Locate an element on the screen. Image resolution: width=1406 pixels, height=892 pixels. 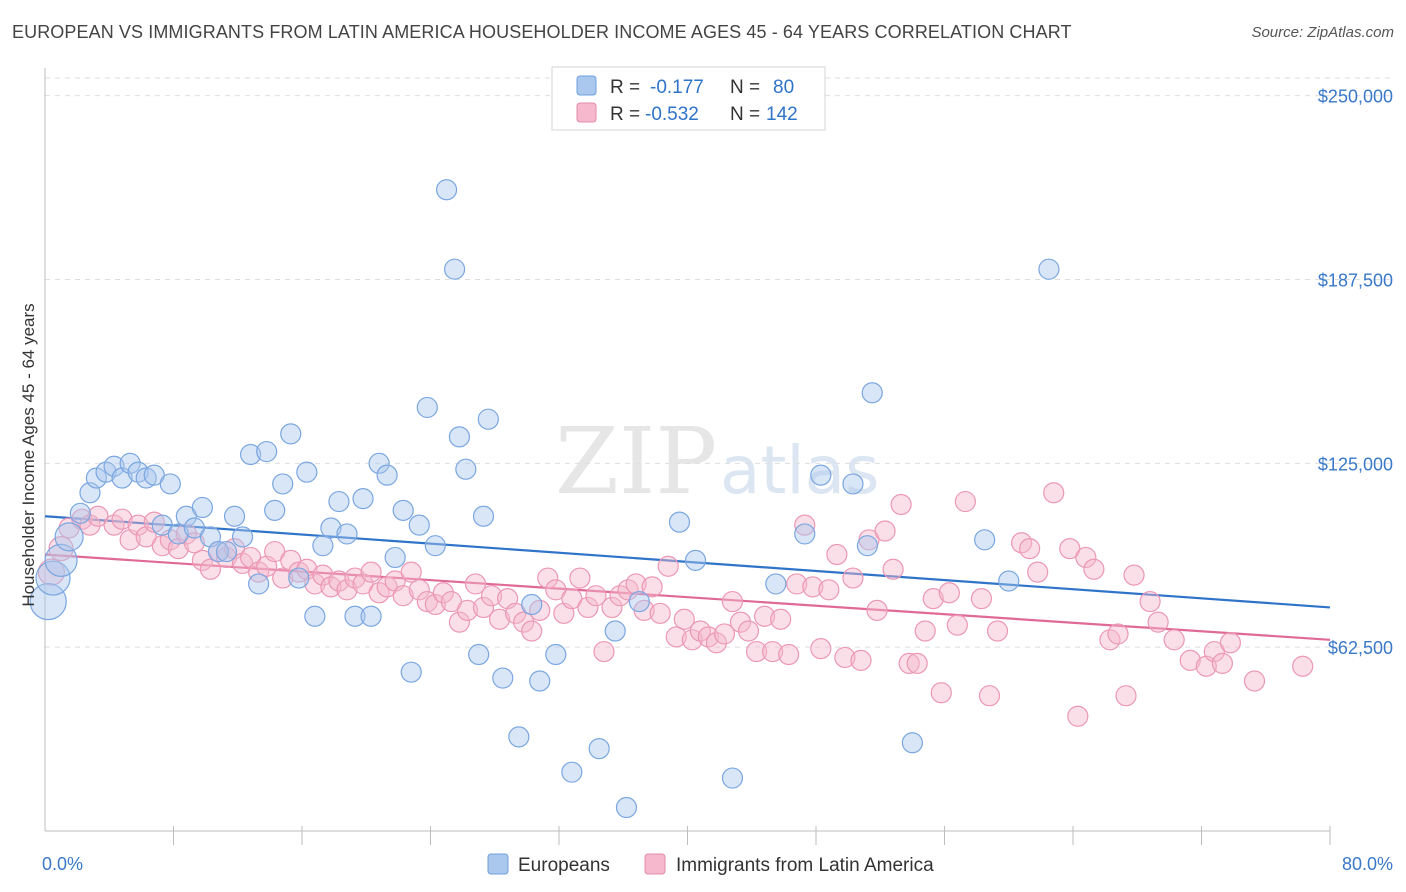
trend-line-europeans is located at coordinates (687, 562).